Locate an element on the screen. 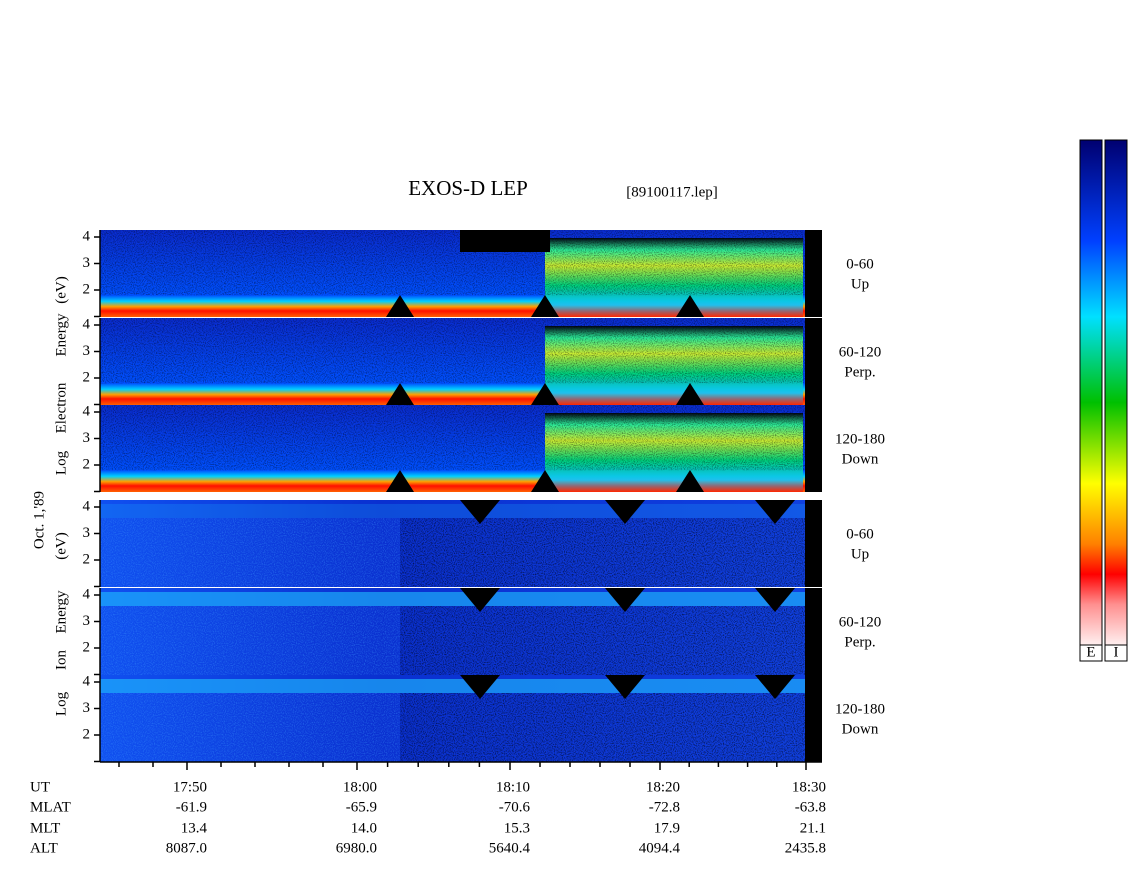 This screenshot has width=1130, height=875. ephemeris-value: 17:50 is located at coordinates (190, 787).